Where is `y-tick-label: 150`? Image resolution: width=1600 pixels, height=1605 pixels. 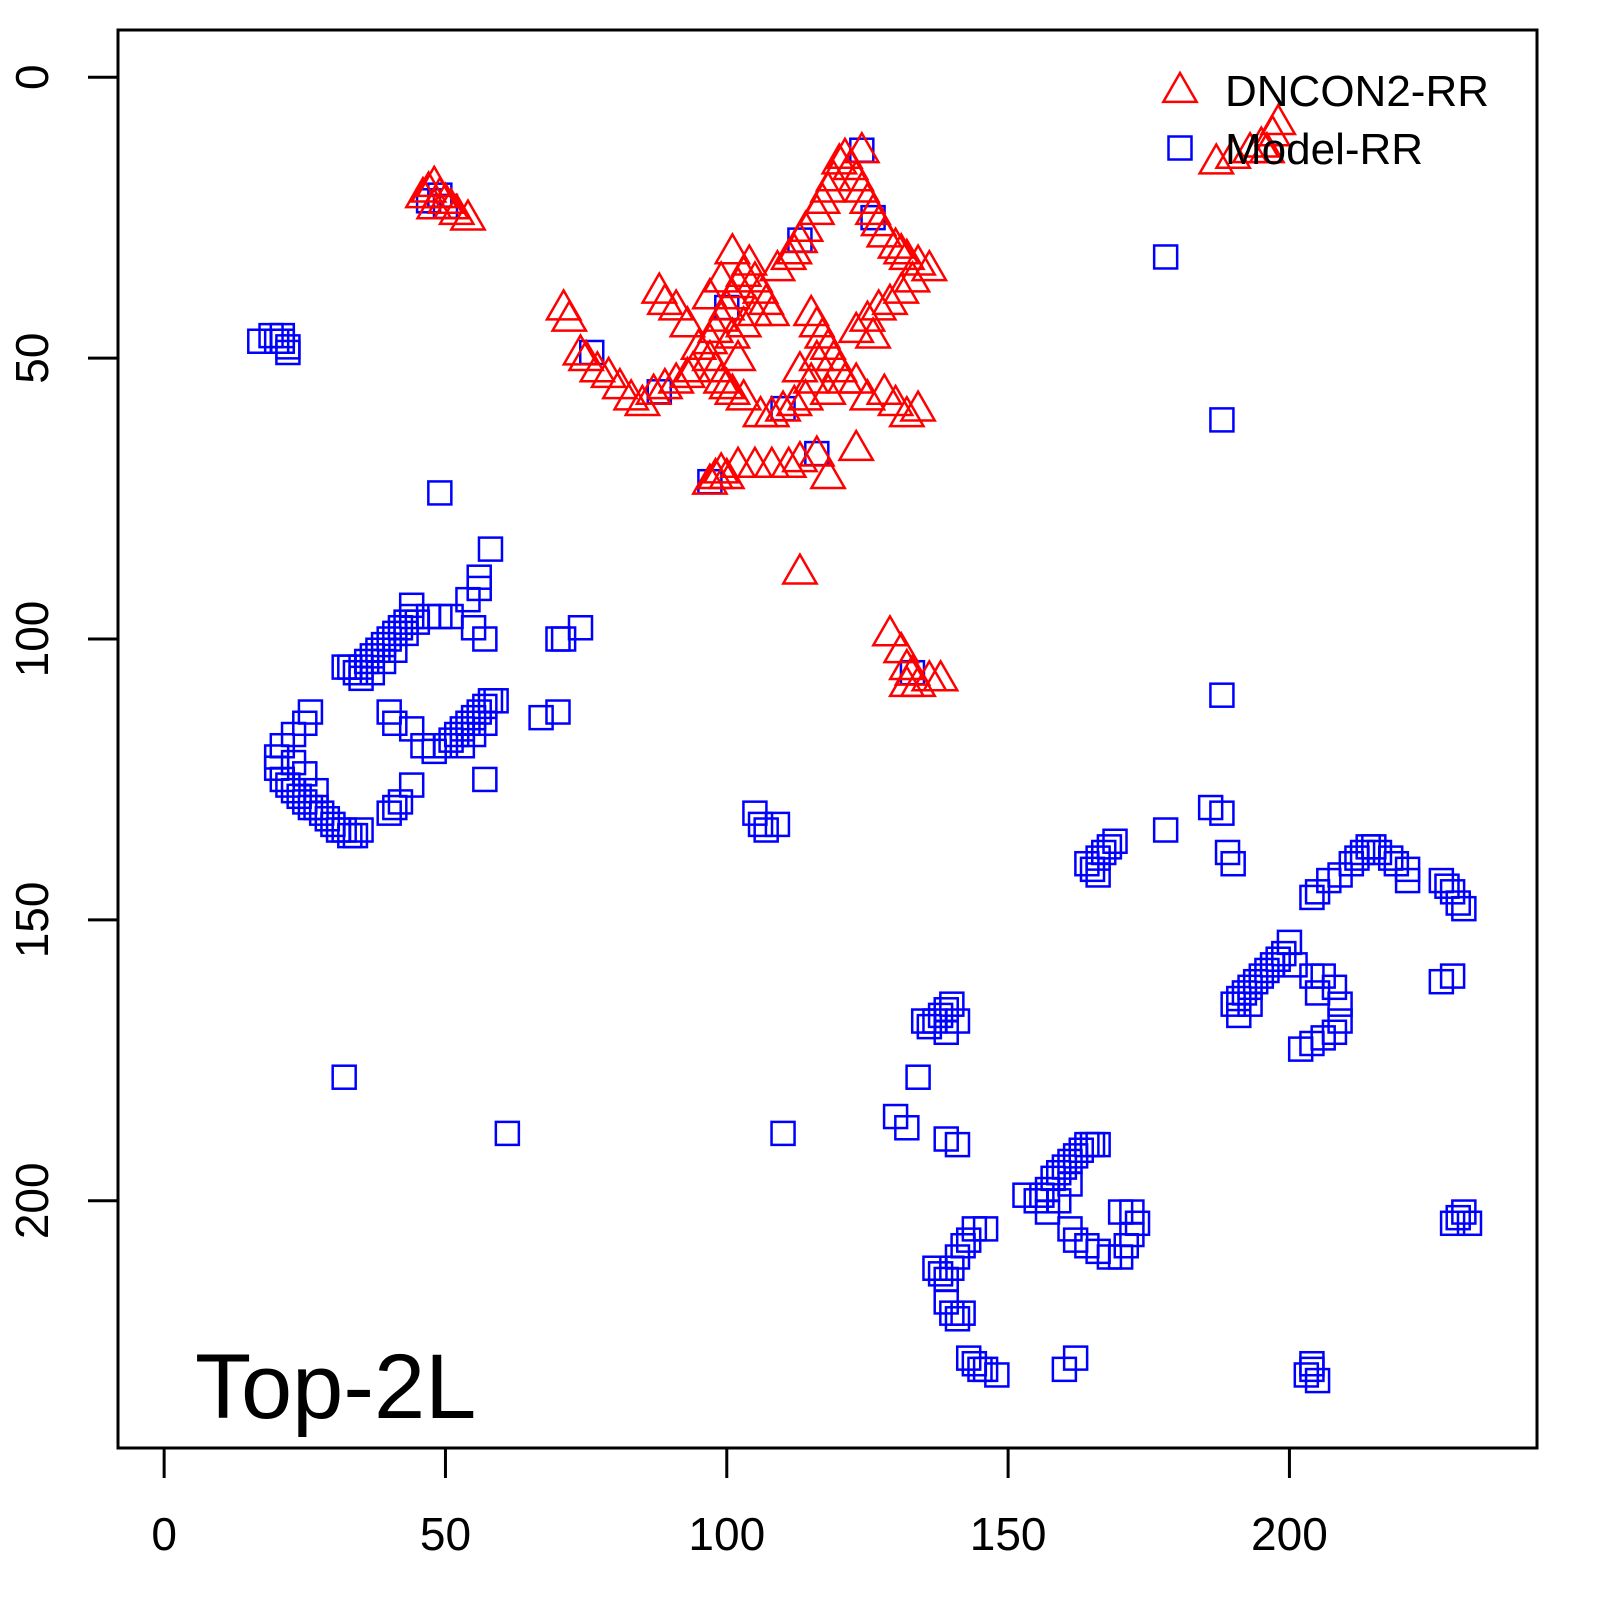 y-tick-label: 150 is located at coordinates (32, 920).